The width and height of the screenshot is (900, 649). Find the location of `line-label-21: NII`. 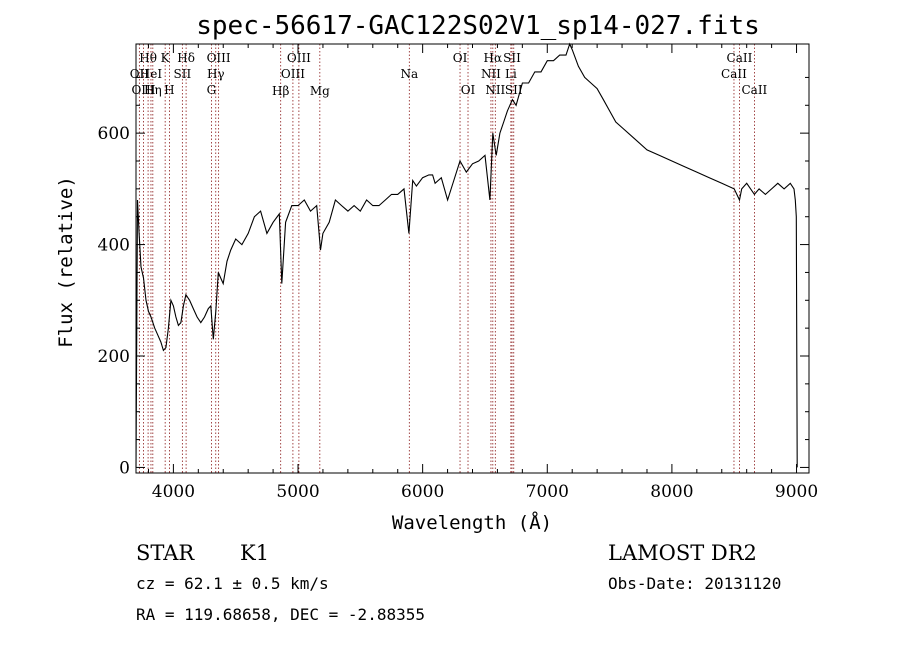

line-label-21: NII is located at coordinates (495, 90).